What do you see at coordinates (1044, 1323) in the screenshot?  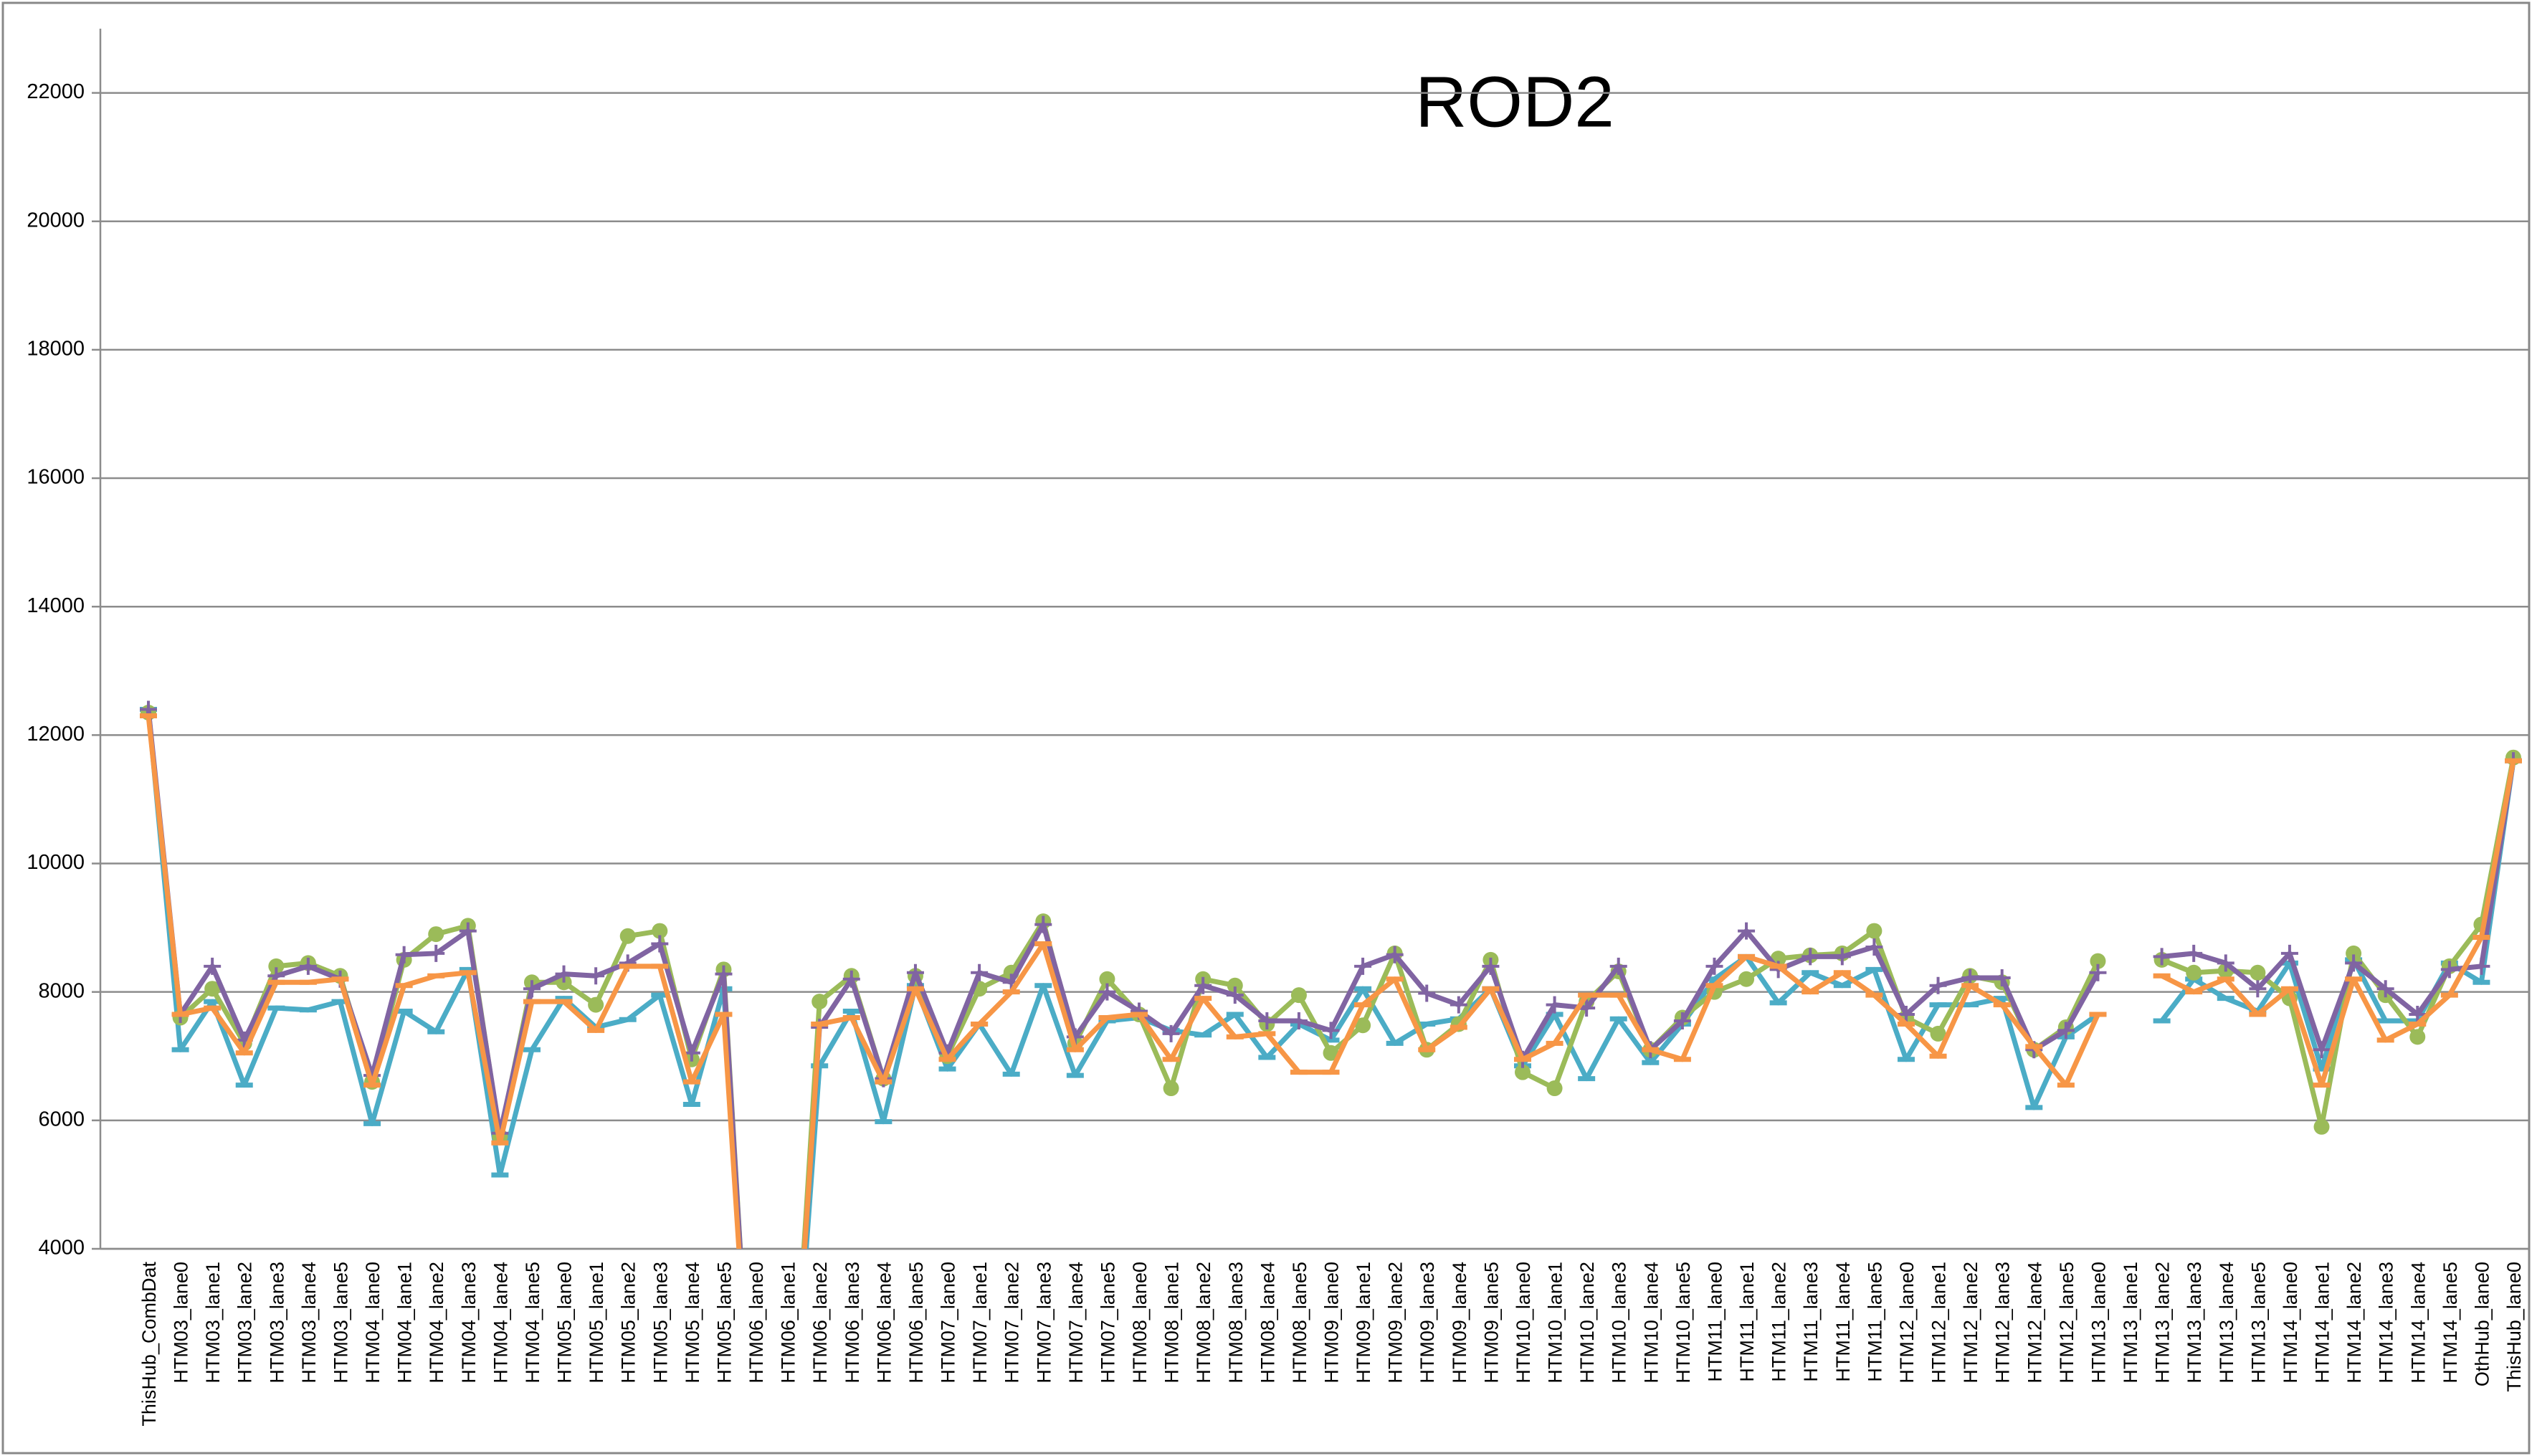 I see `x-tick-label: HTM07_lane3` at bounding box center [1044, 1323].